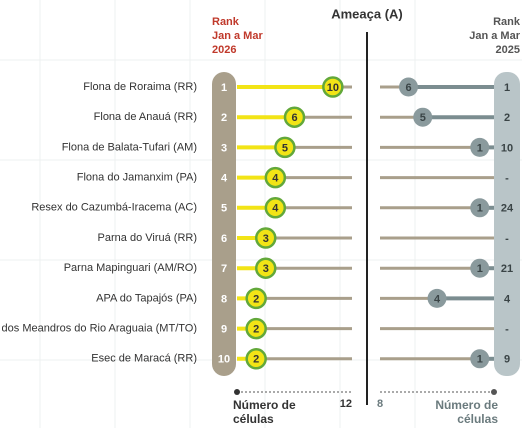 The height and width of the screenshot is (428, 522). What do you see at coordinates (140, 87) in the screenshot?
I see `category-label: Flona de Roraima (RR)` at bounding box center [140, 87].